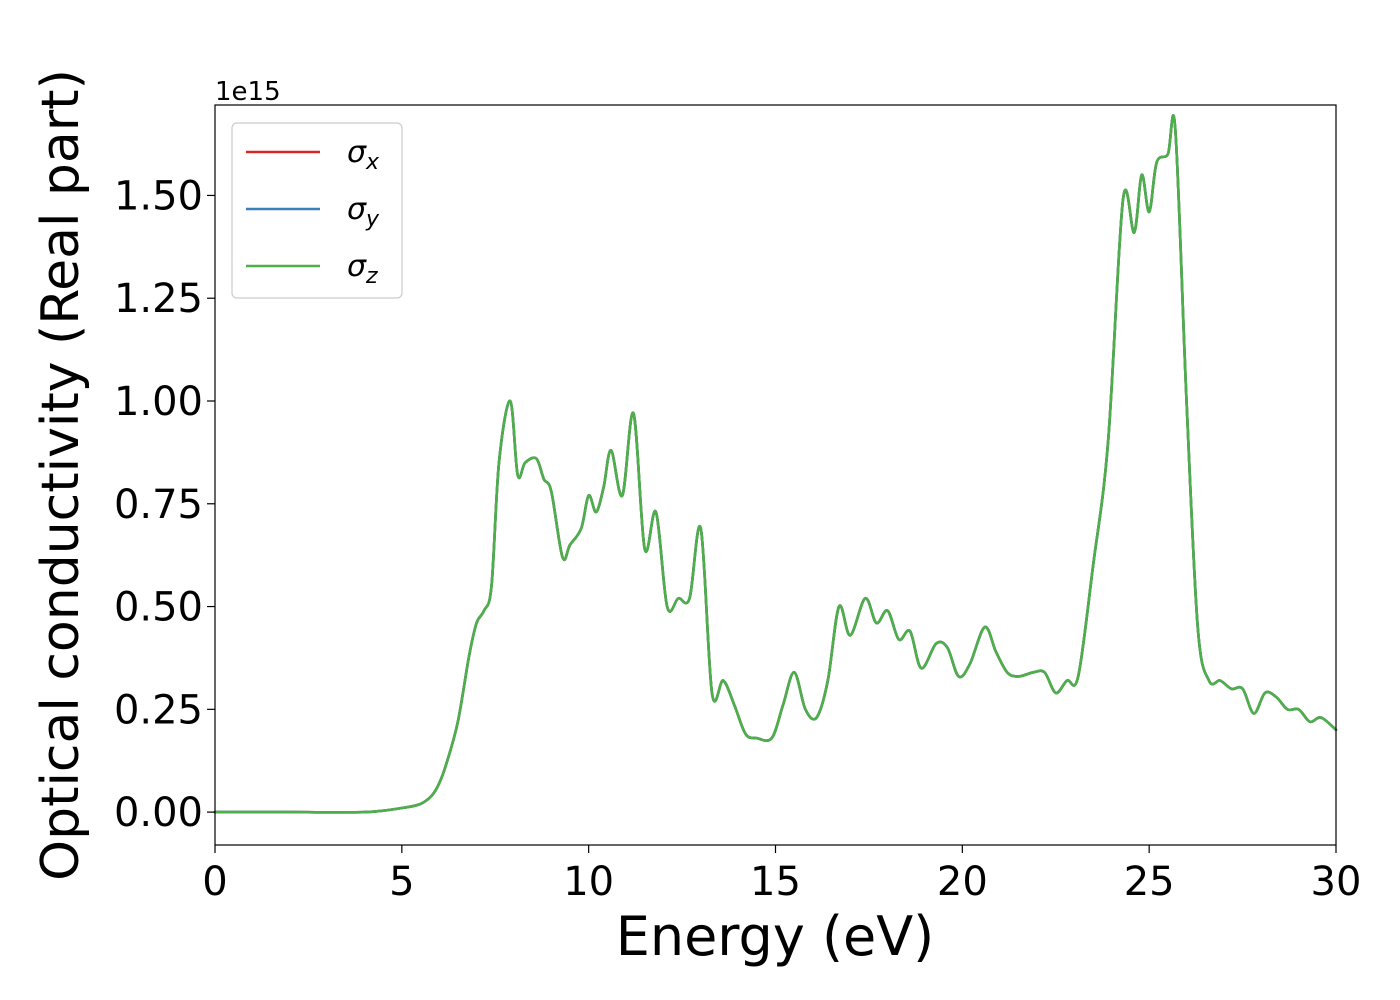 This screenshot has height=1000, width=1400. I want to click on x-tick-label: 10, so click(588, 882).